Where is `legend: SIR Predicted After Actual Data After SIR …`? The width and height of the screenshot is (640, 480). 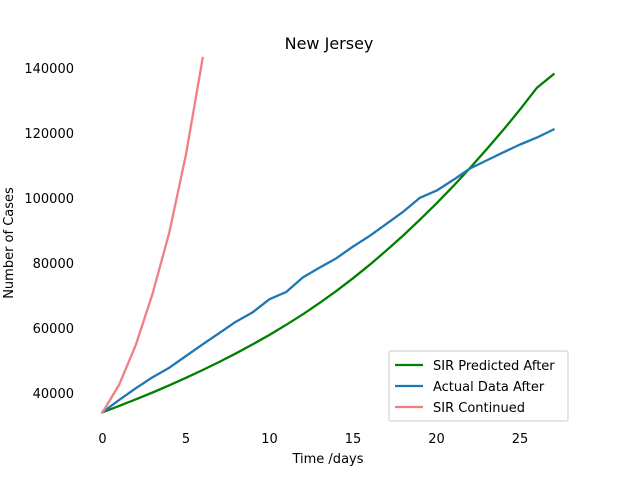
legend: SIR Predicted After Actual Data After SIR … is located at coordinates (478, 386).